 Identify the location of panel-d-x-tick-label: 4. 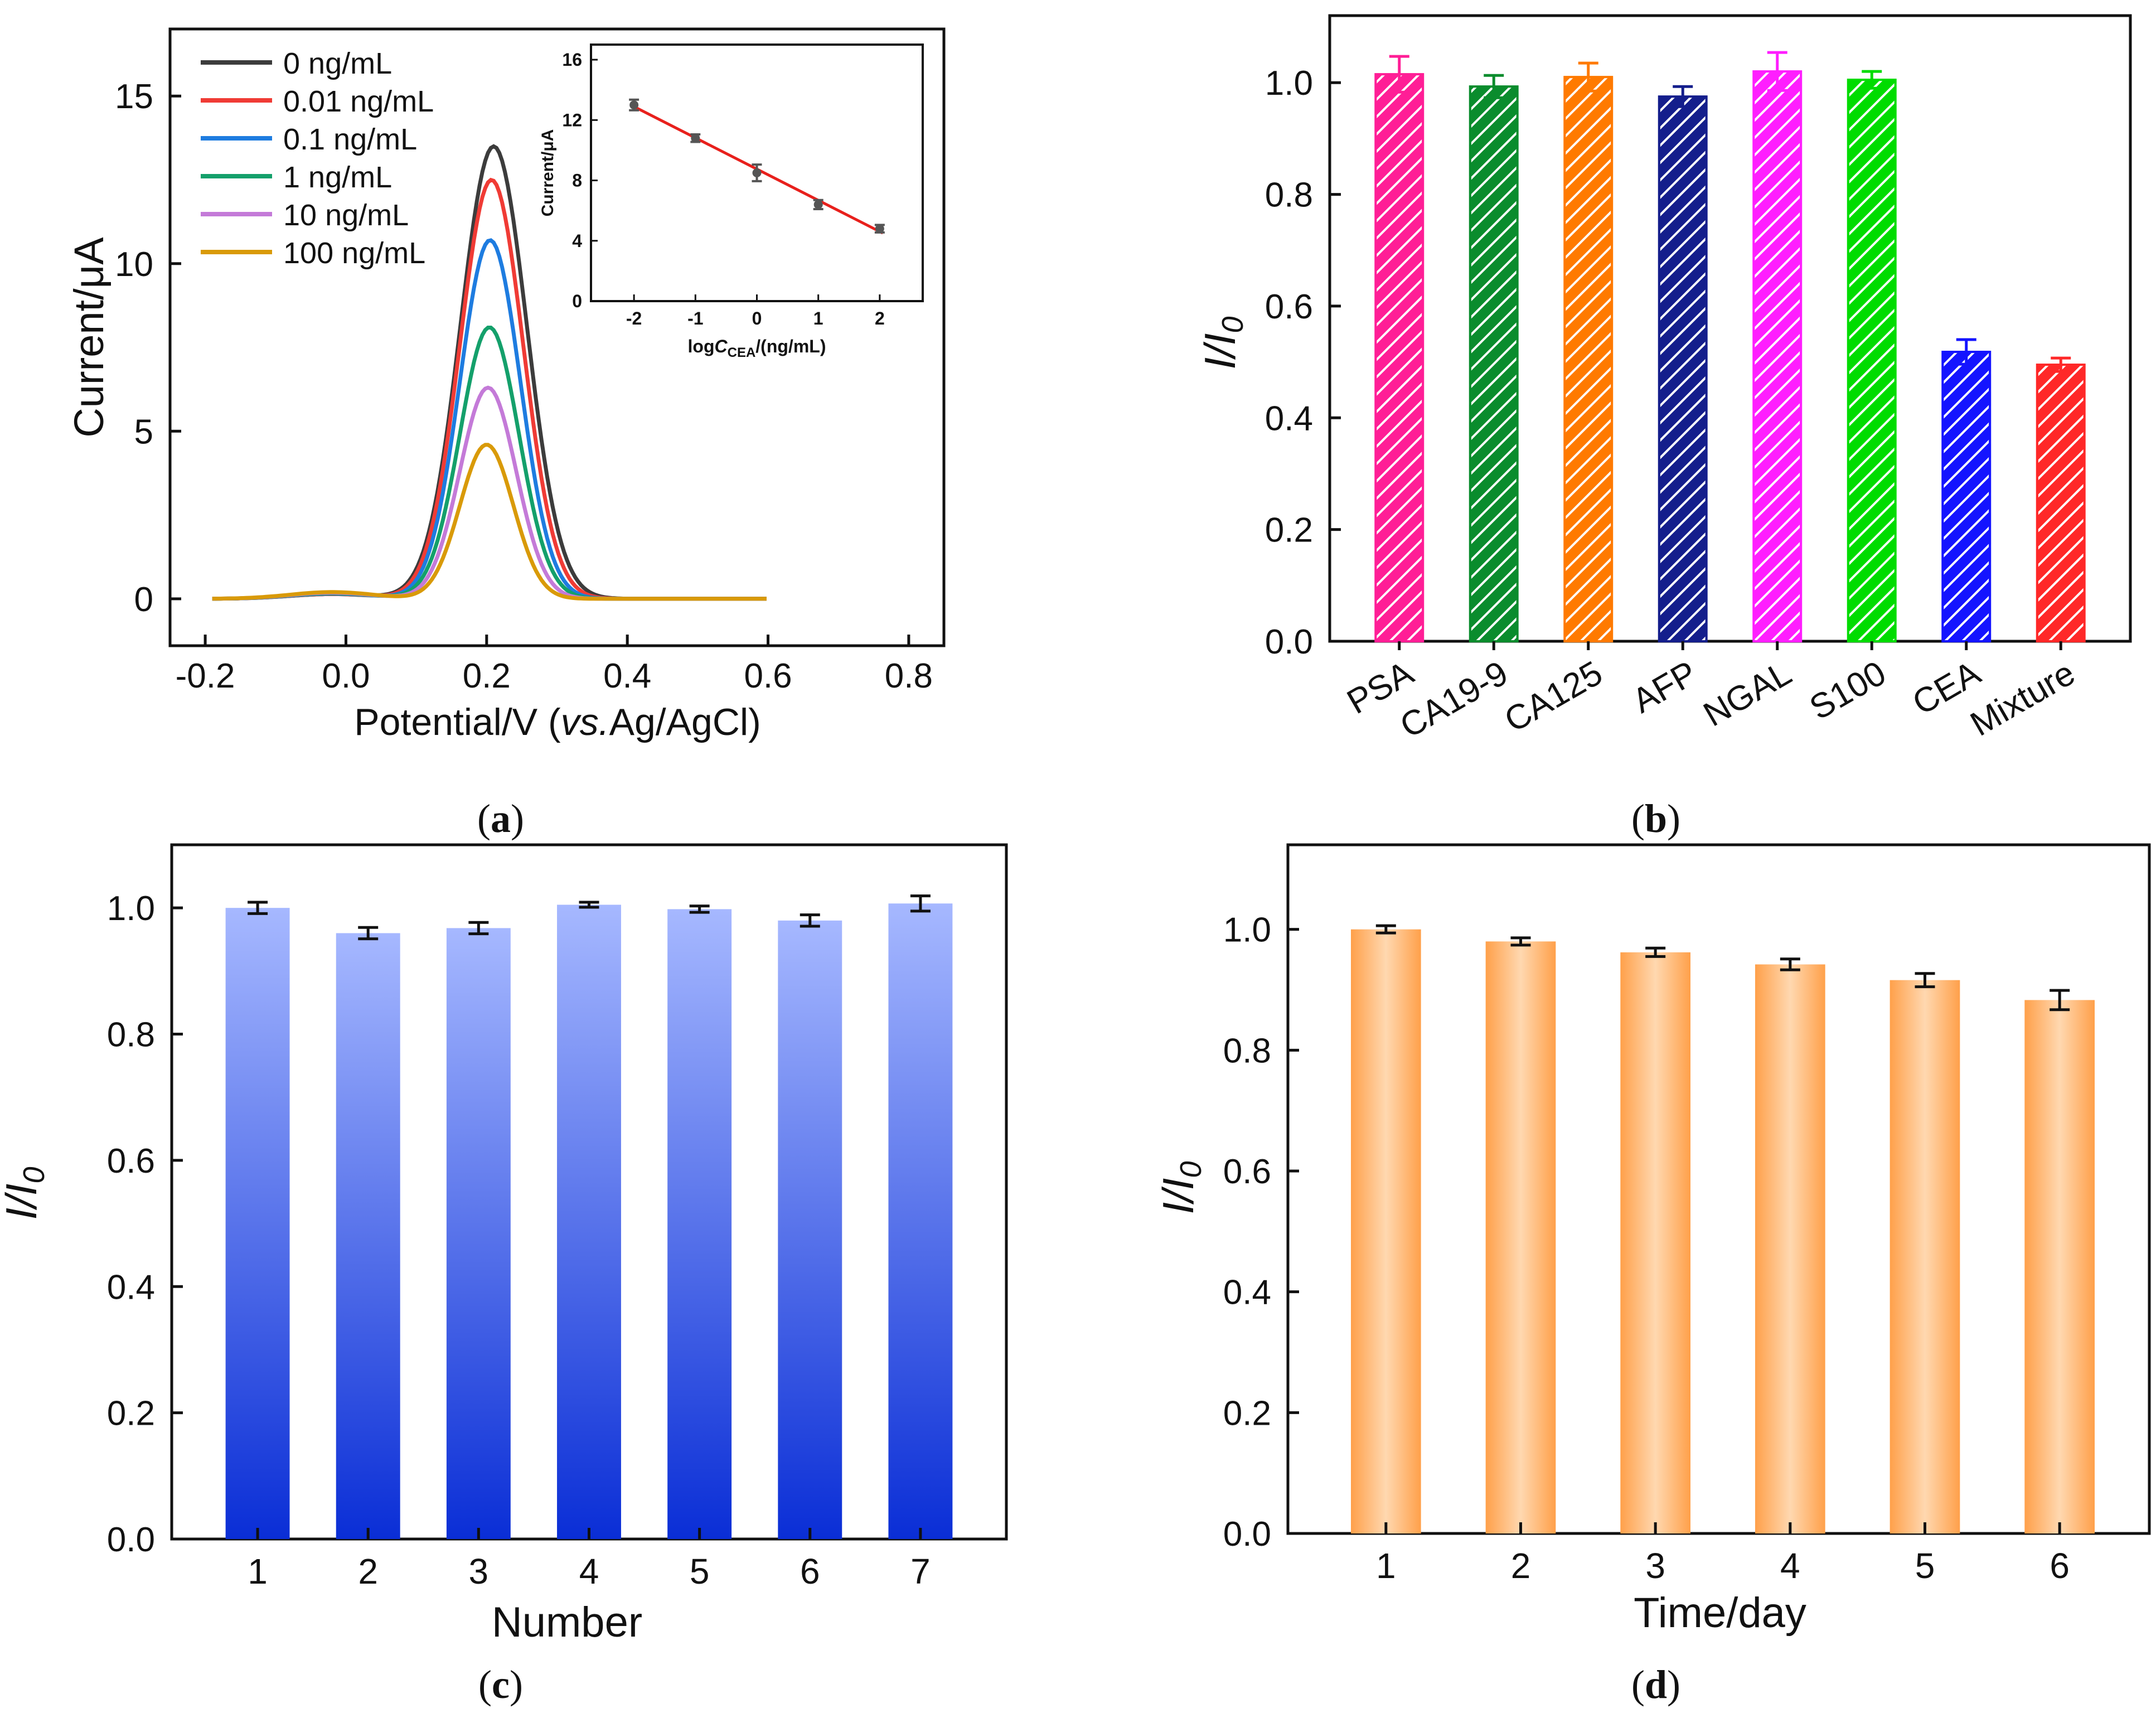
(1790, 1566).